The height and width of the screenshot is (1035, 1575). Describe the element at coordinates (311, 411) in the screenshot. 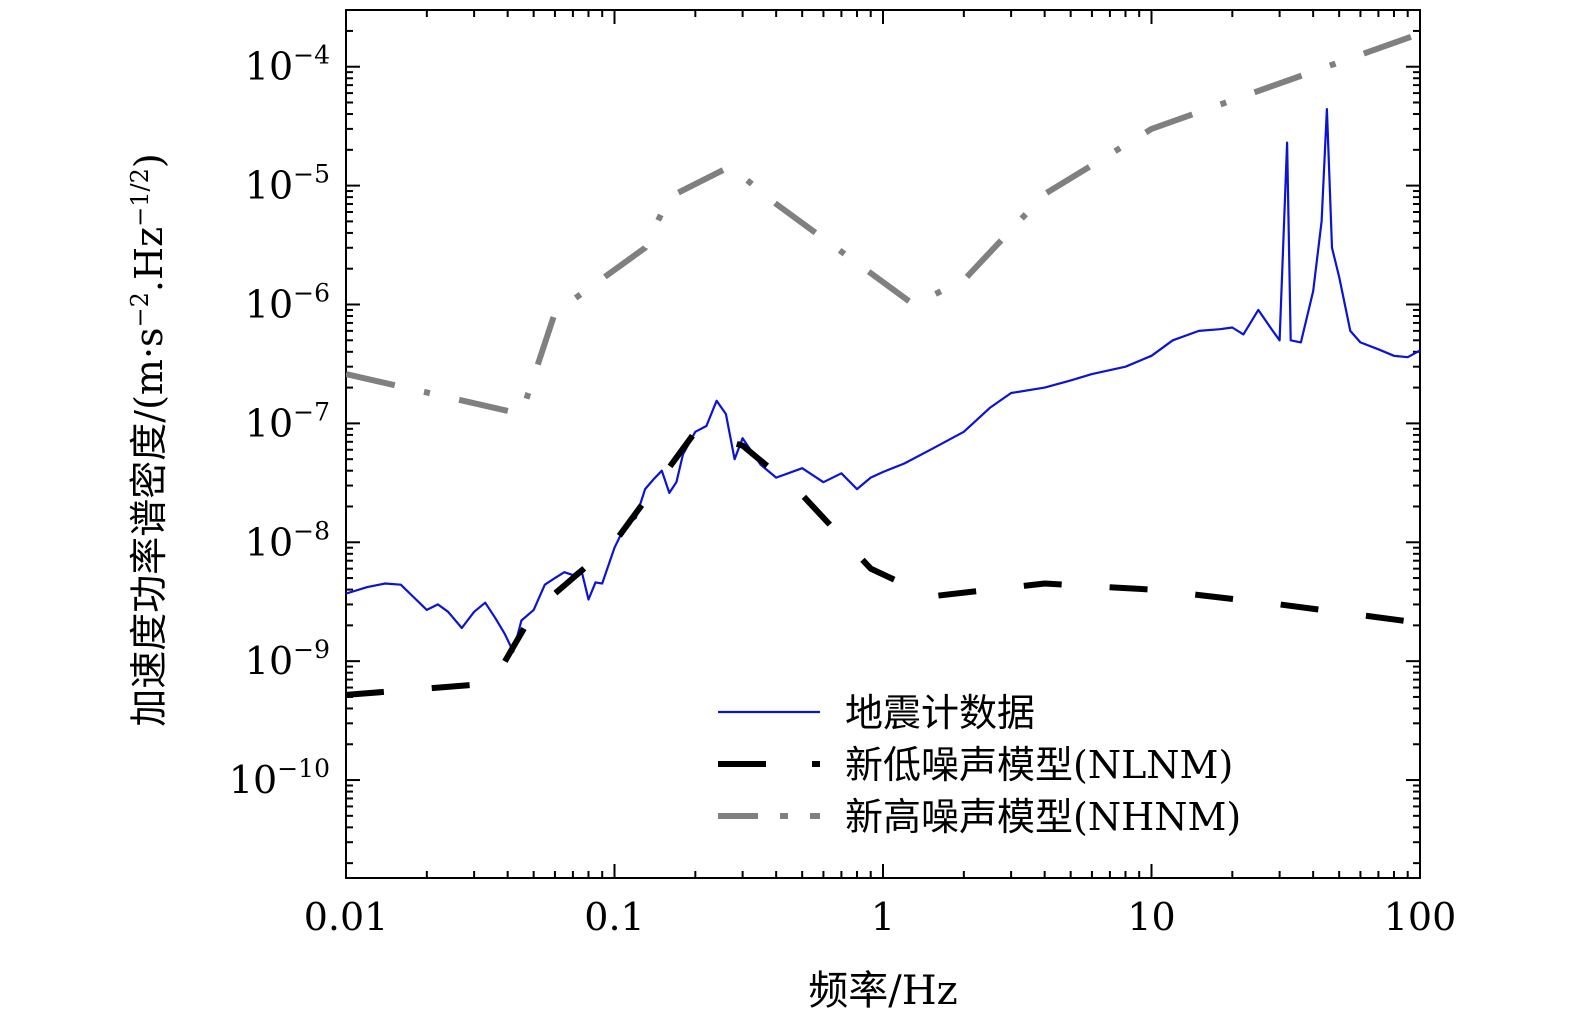

I see `y-tick-exponent: −7` at that location.